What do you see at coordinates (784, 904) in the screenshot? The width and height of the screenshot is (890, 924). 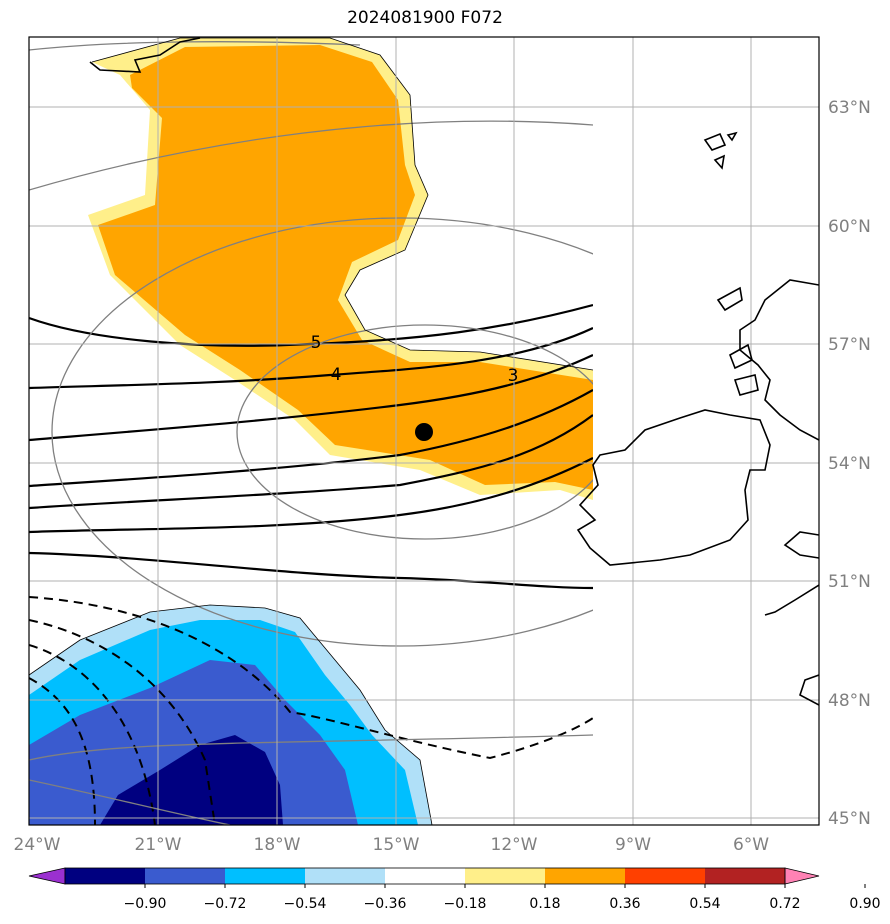 I see `colorbar-tick-label: 0.72` at bounding box center [784, 904].